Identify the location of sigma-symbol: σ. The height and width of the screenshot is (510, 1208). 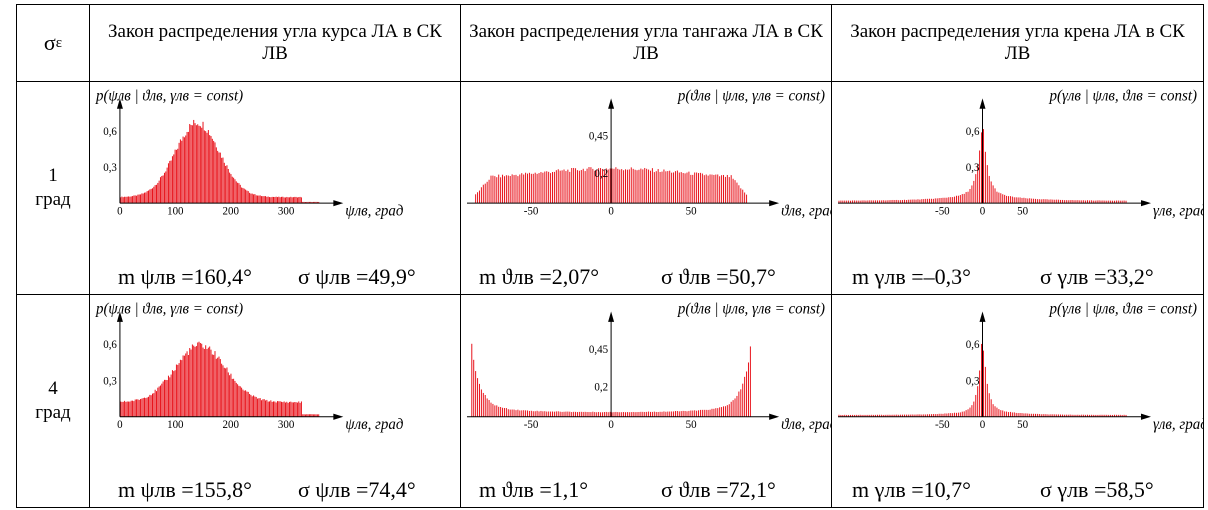
(49, 42).